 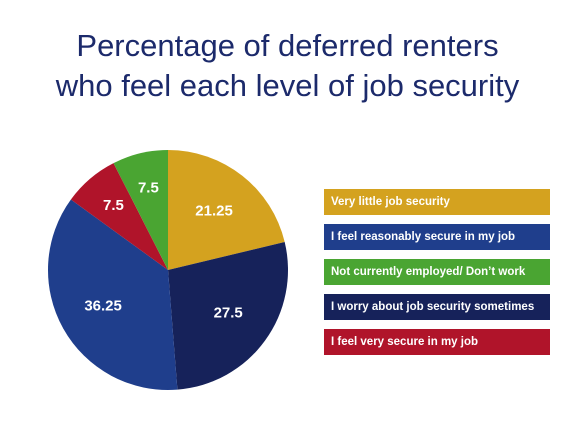 I want to click on pie-label-2: 36.25, so click(x=103, y=305).